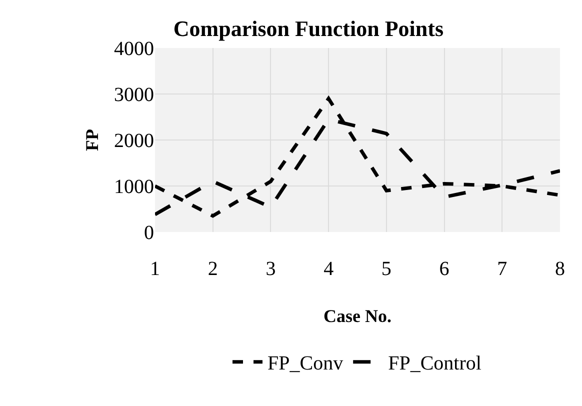 The width and height of the screenshot is (582, 406). Describe the element at coordinates (358, 316) in the screenshot. I see `x-axis-title: Case No.` at that location.